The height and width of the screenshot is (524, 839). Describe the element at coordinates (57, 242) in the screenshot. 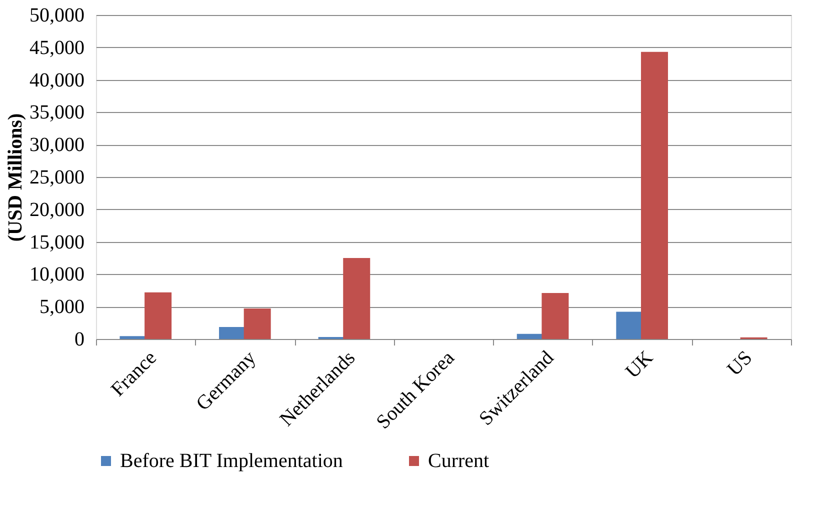

I see `y-tick-label: 15,000` at that location.